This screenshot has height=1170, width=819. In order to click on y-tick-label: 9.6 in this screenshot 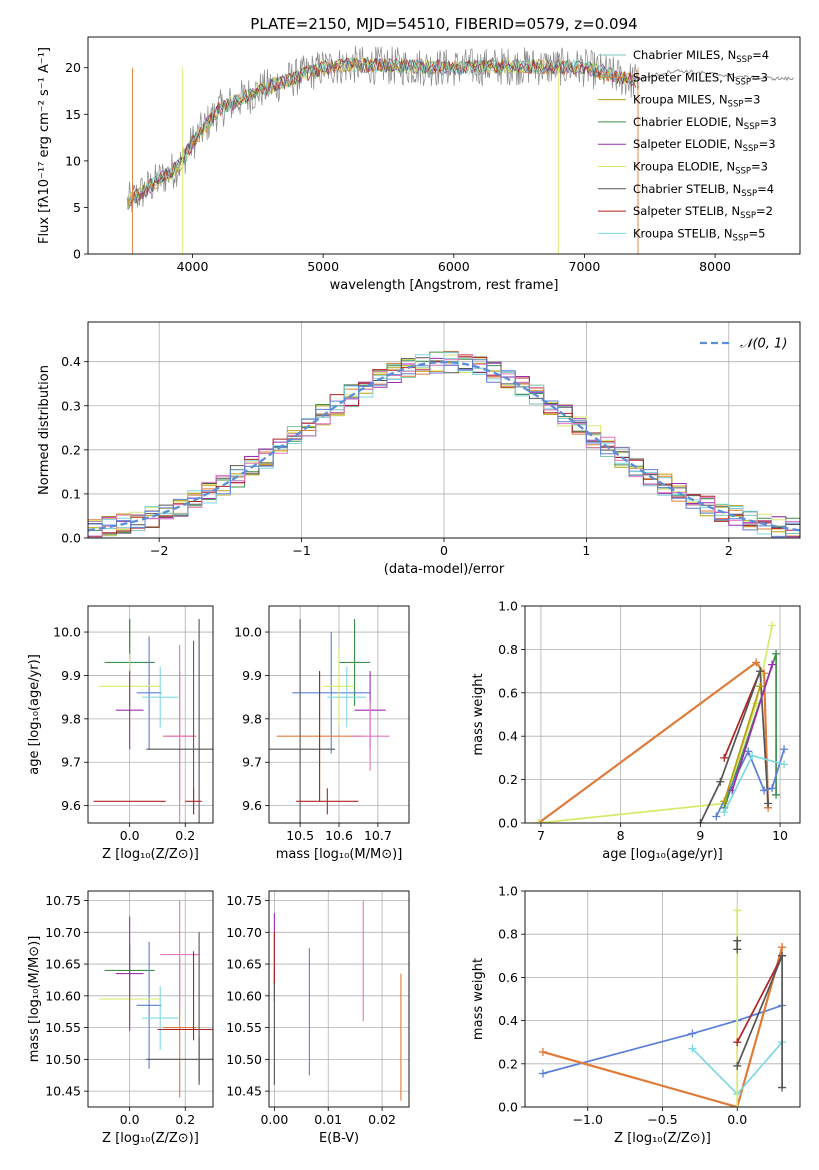, I will do `click(252, 805)`.